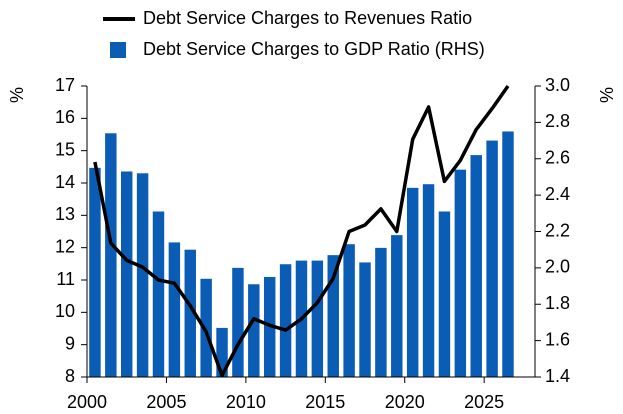 This screenshot has height=414, width=623. Describe the element at coordinates (65, 279) in the screenshot. I see `y-tick-label: 11` at that location.